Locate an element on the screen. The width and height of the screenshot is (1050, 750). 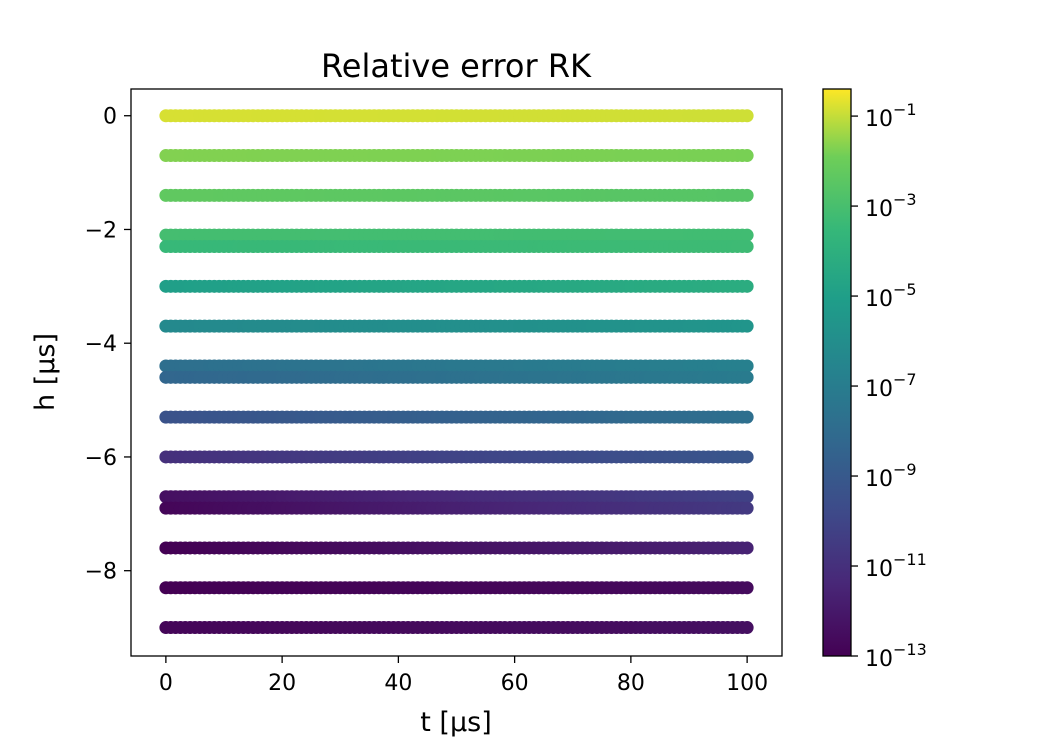
colorbar-axis: 10⁻¹ 10⁻³ 10⁻⁵ 10⁻⁷ 10⁻⁹ 10⁻¹¹ 10⁻¹³ is located at coordinates (889, 386).